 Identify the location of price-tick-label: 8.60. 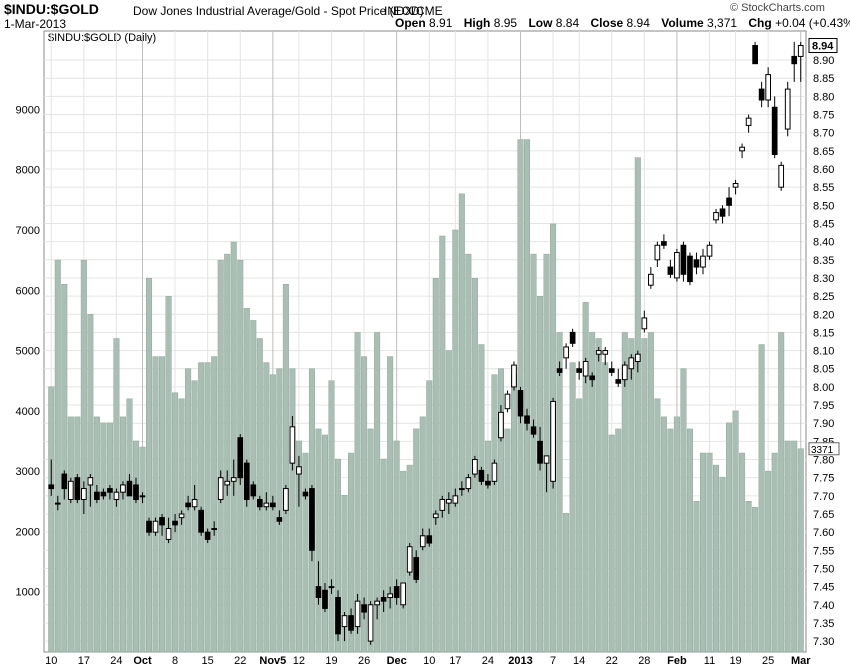
(823, 170).